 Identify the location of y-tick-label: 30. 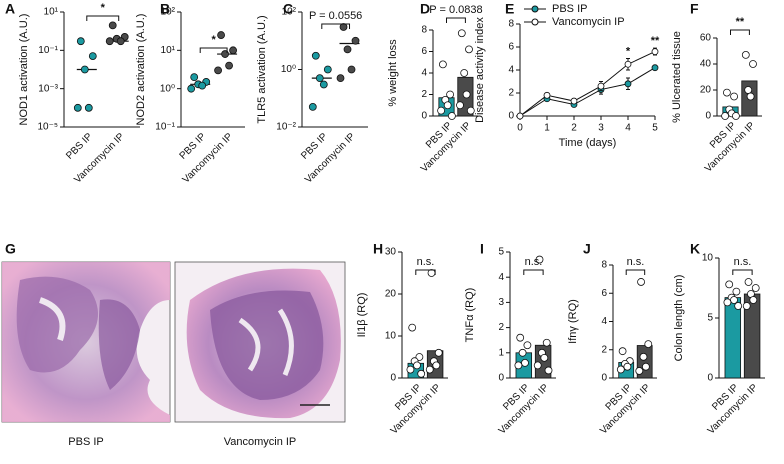
(391, 252).